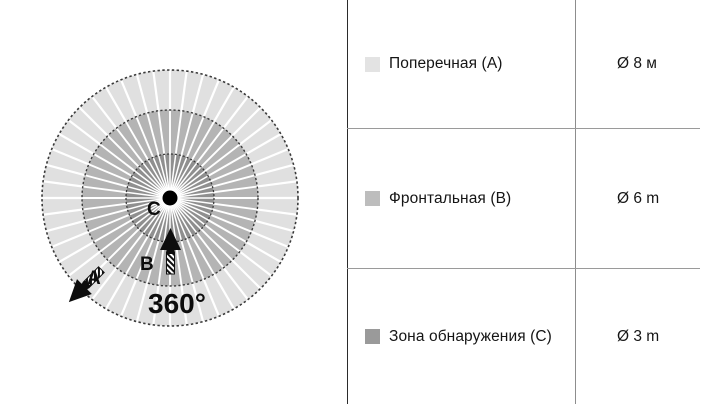 The height and width of the screenshot is (404, 706). What do you see at coordinates (86, 284) in the screenshot?
I see `arrow-a-indicator` at bounding box center [86, 284].